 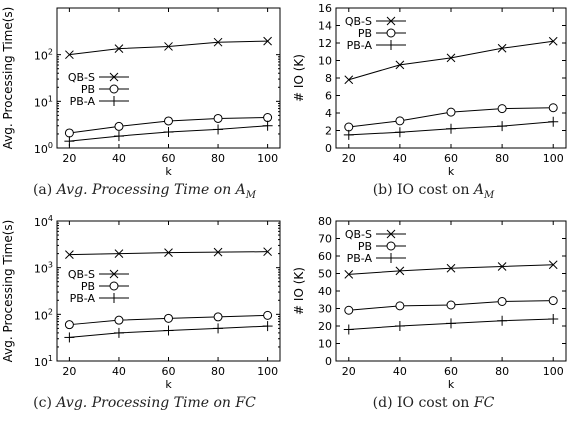 I want to click on caption-prefix: (c), so click(x=45, y=403).